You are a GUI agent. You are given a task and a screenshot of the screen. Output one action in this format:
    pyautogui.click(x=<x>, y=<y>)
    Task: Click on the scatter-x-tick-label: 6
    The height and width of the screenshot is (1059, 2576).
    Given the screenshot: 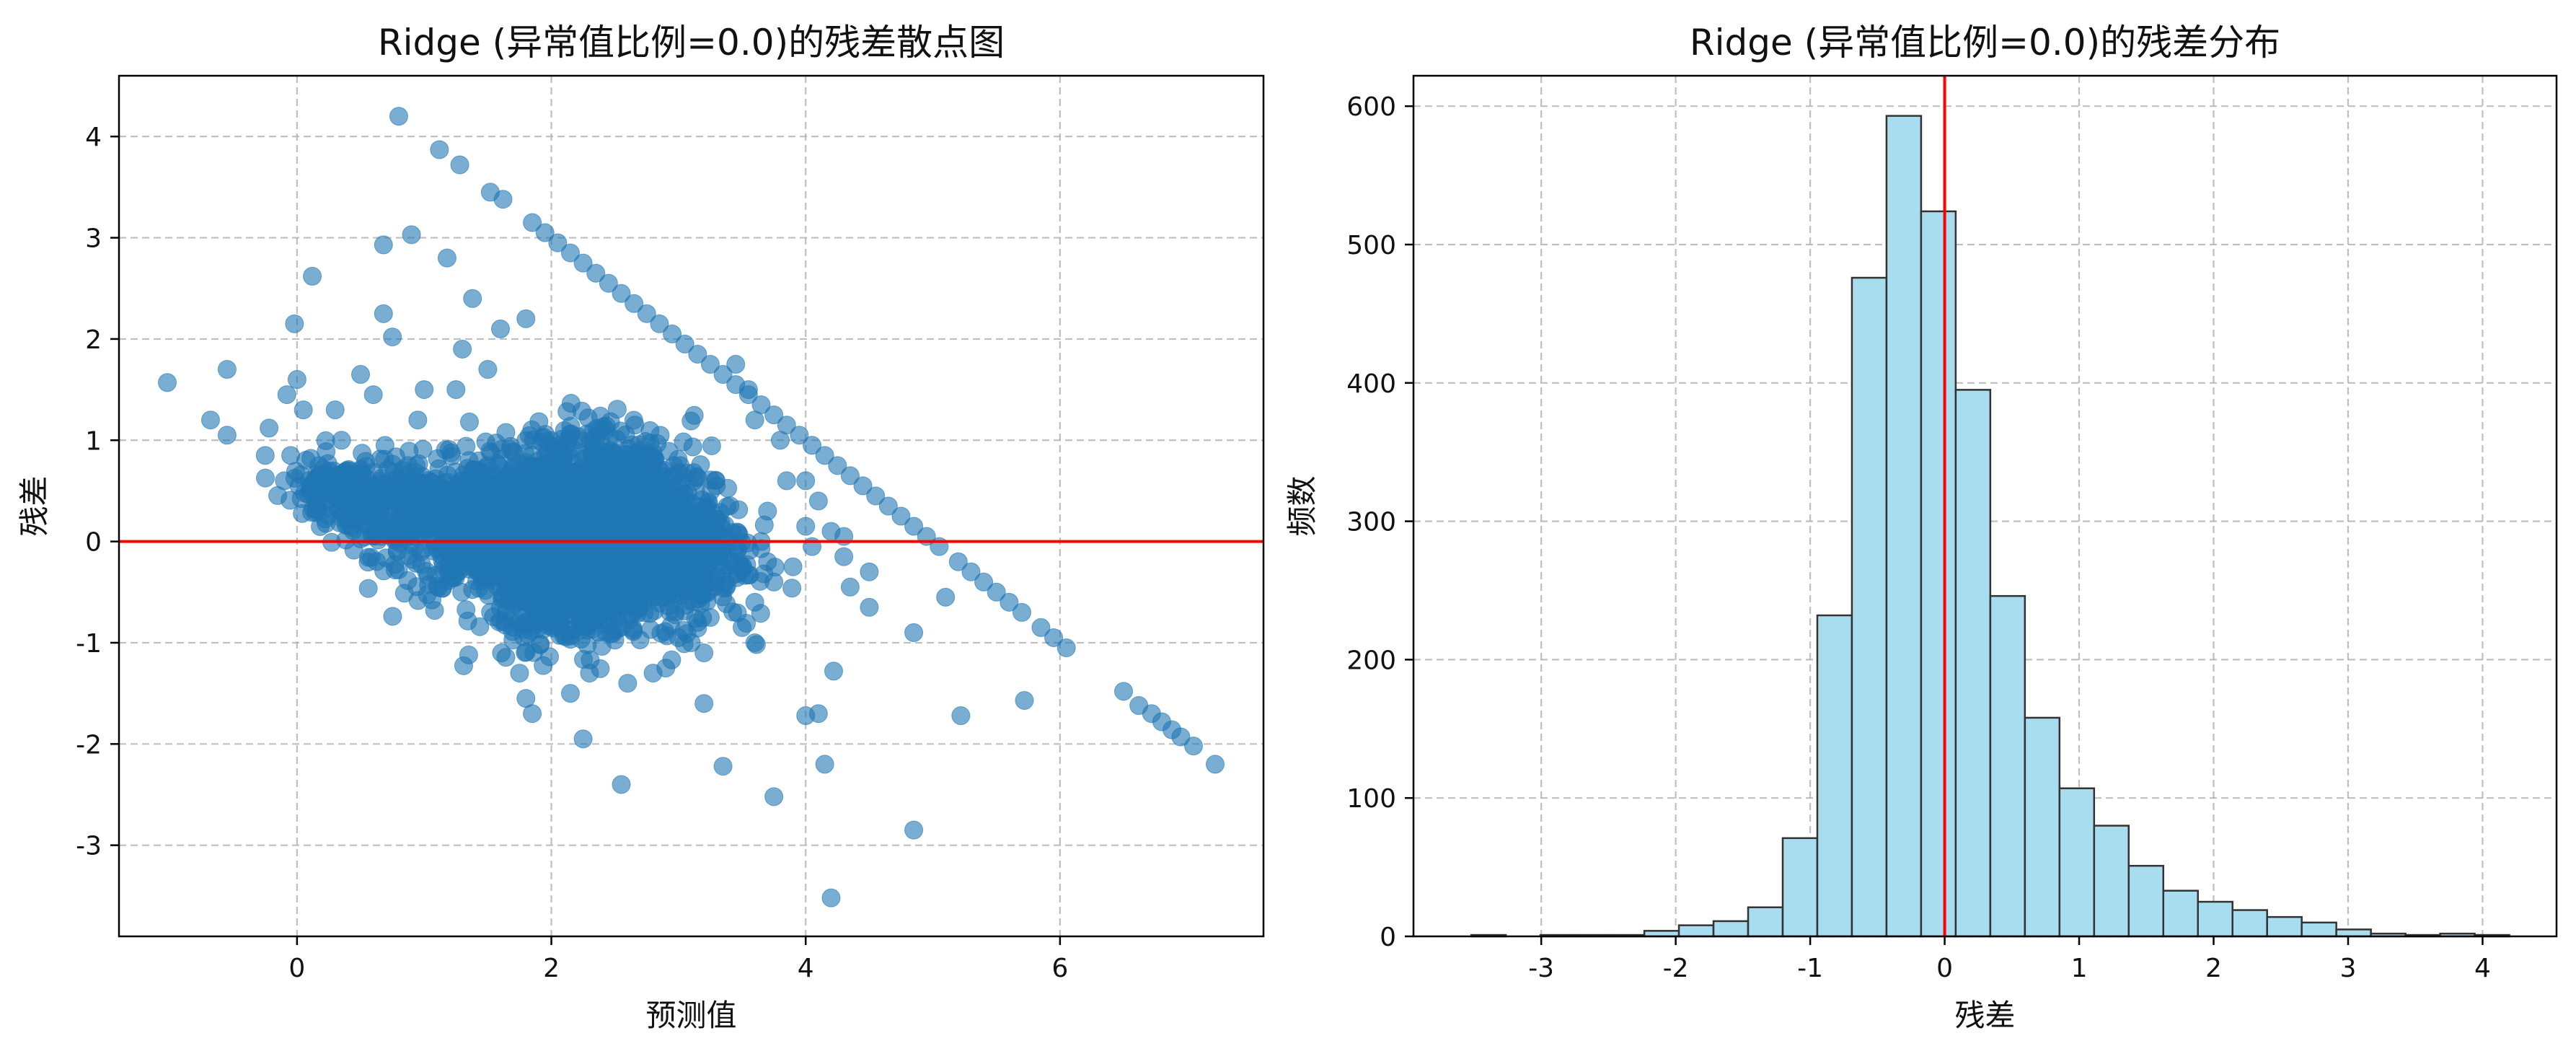 What is the action you would take?
    pyautogui.click(x=1059, y=968)
    